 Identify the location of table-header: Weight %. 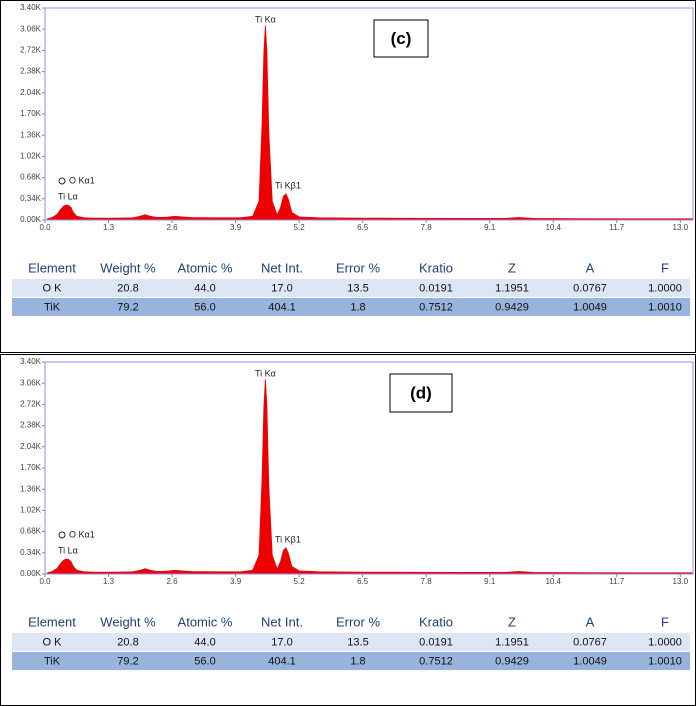
(128, 267).